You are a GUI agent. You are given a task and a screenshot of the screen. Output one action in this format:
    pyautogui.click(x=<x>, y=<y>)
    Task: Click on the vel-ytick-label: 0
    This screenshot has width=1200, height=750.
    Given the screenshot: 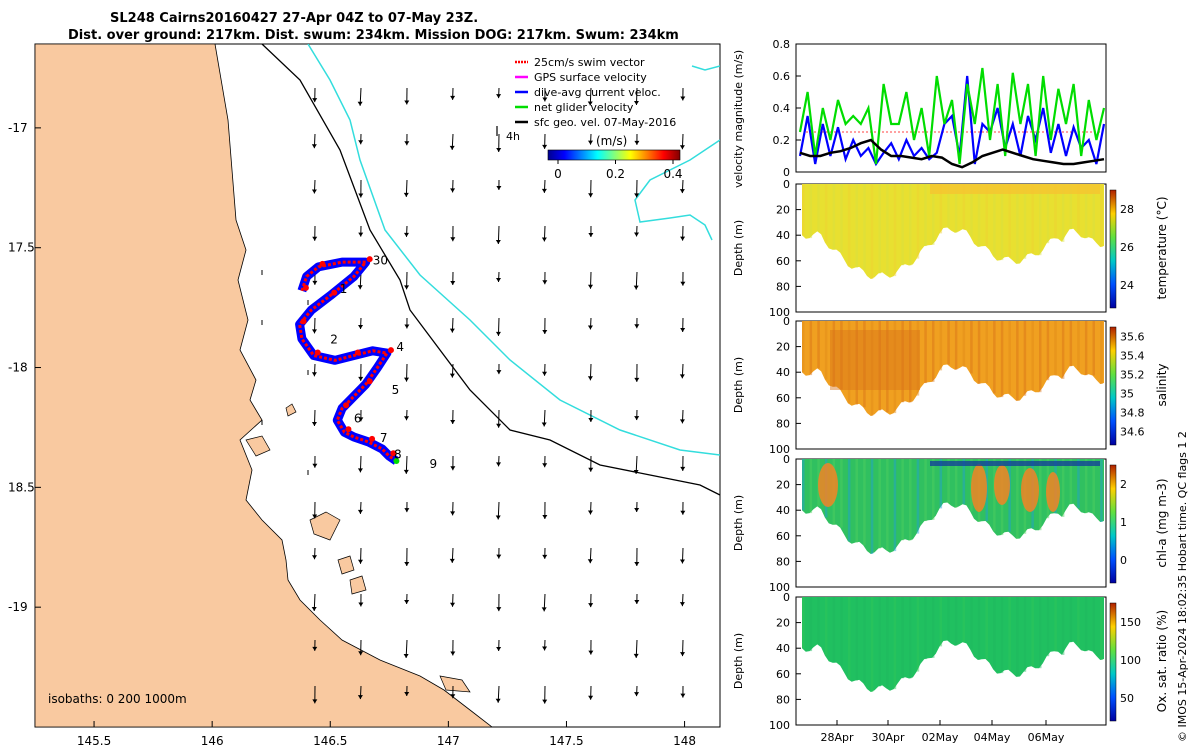 What is the action you would take?
    pyautogui.click(x=786, y=172)
    